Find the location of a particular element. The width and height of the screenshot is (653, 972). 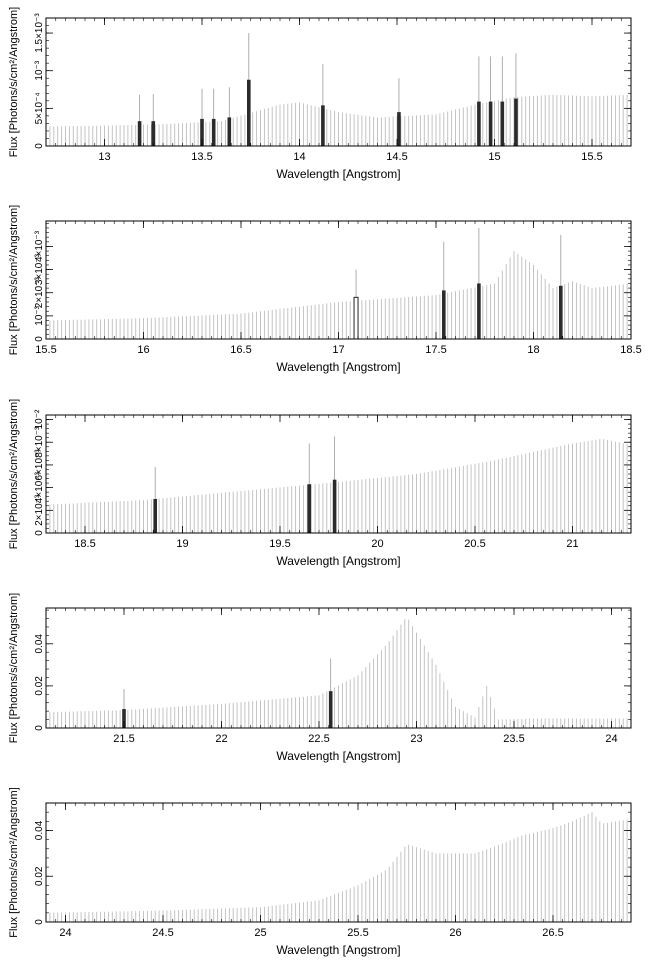

x-tick-label: 18 is located at coordinates (533, 350).